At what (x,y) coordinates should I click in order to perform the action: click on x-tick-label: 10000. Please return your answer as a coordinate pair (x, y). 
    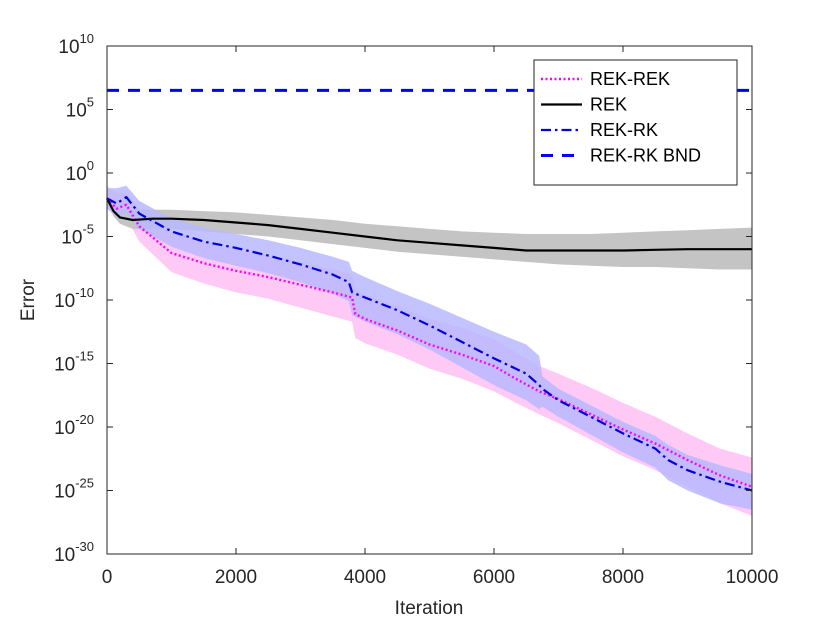
    Looking at the image, I should click on (752, 577).